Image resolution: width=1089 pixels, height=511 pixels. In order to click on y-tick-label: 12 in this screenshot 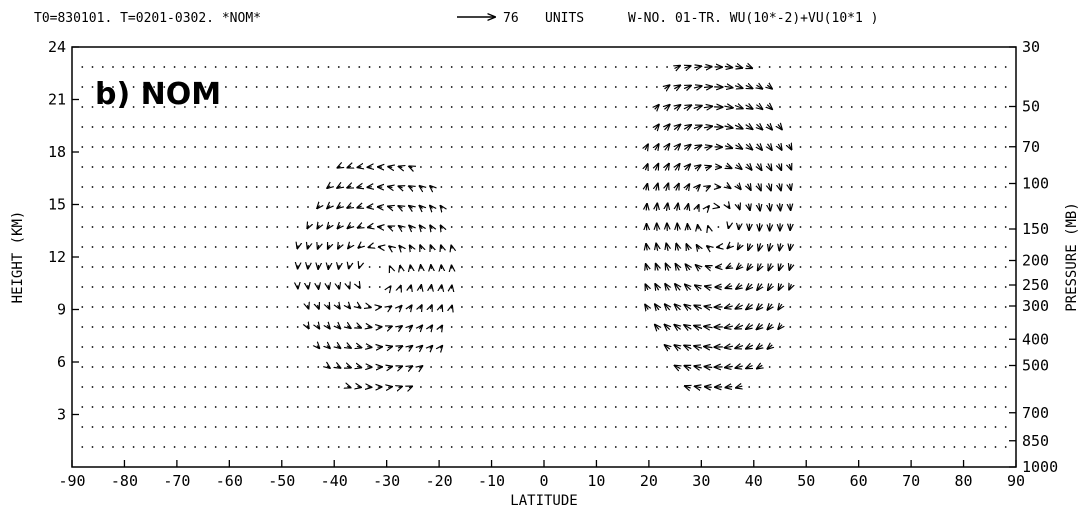, I will do `click(57, 257)`.